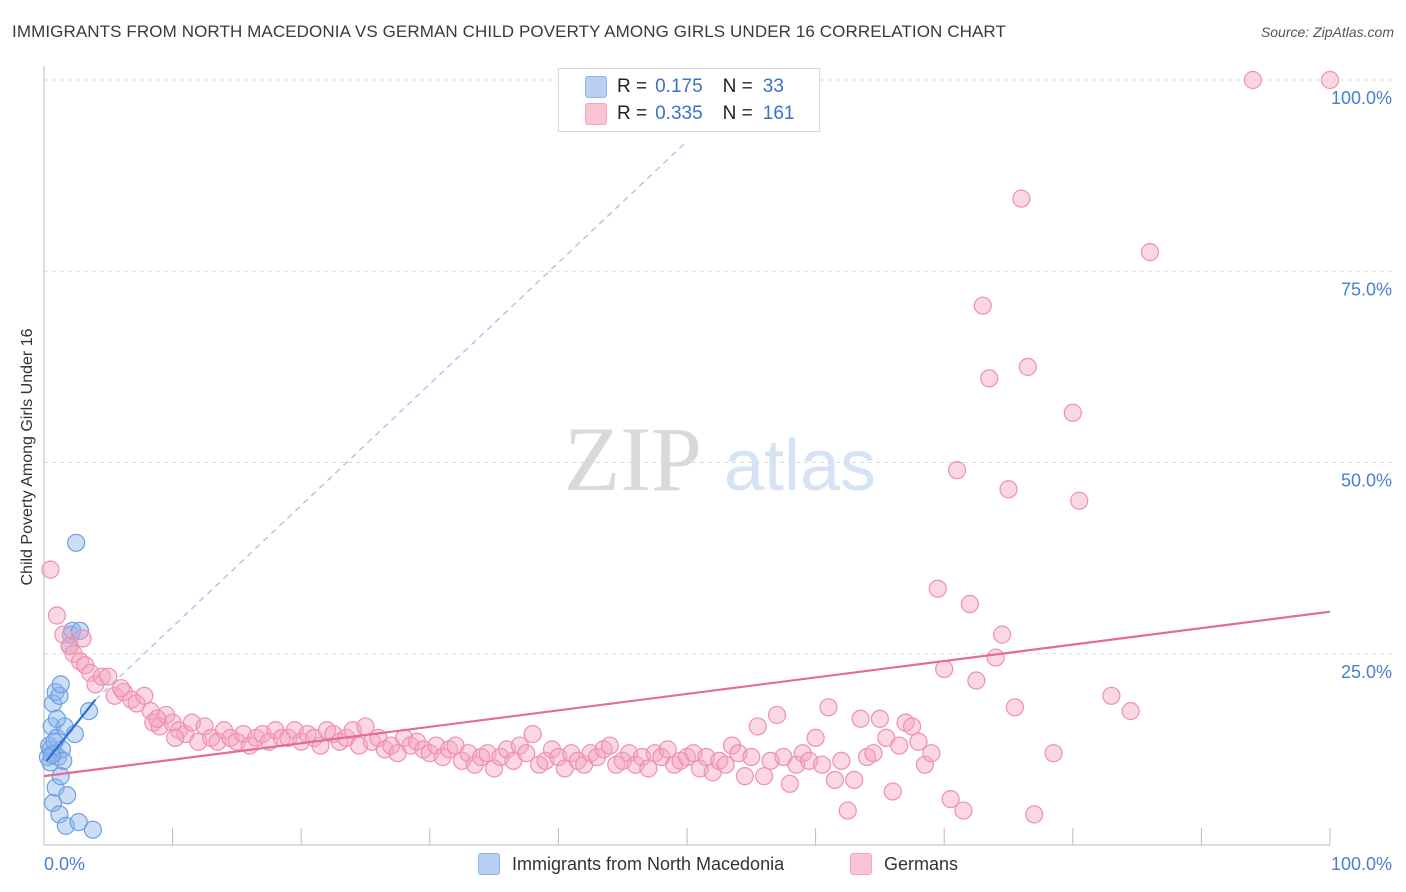  What do you see at coordinates (71, 730) in the screenshot?
I see `north-macedonia-trend-line` at bounding box center [71, 730].